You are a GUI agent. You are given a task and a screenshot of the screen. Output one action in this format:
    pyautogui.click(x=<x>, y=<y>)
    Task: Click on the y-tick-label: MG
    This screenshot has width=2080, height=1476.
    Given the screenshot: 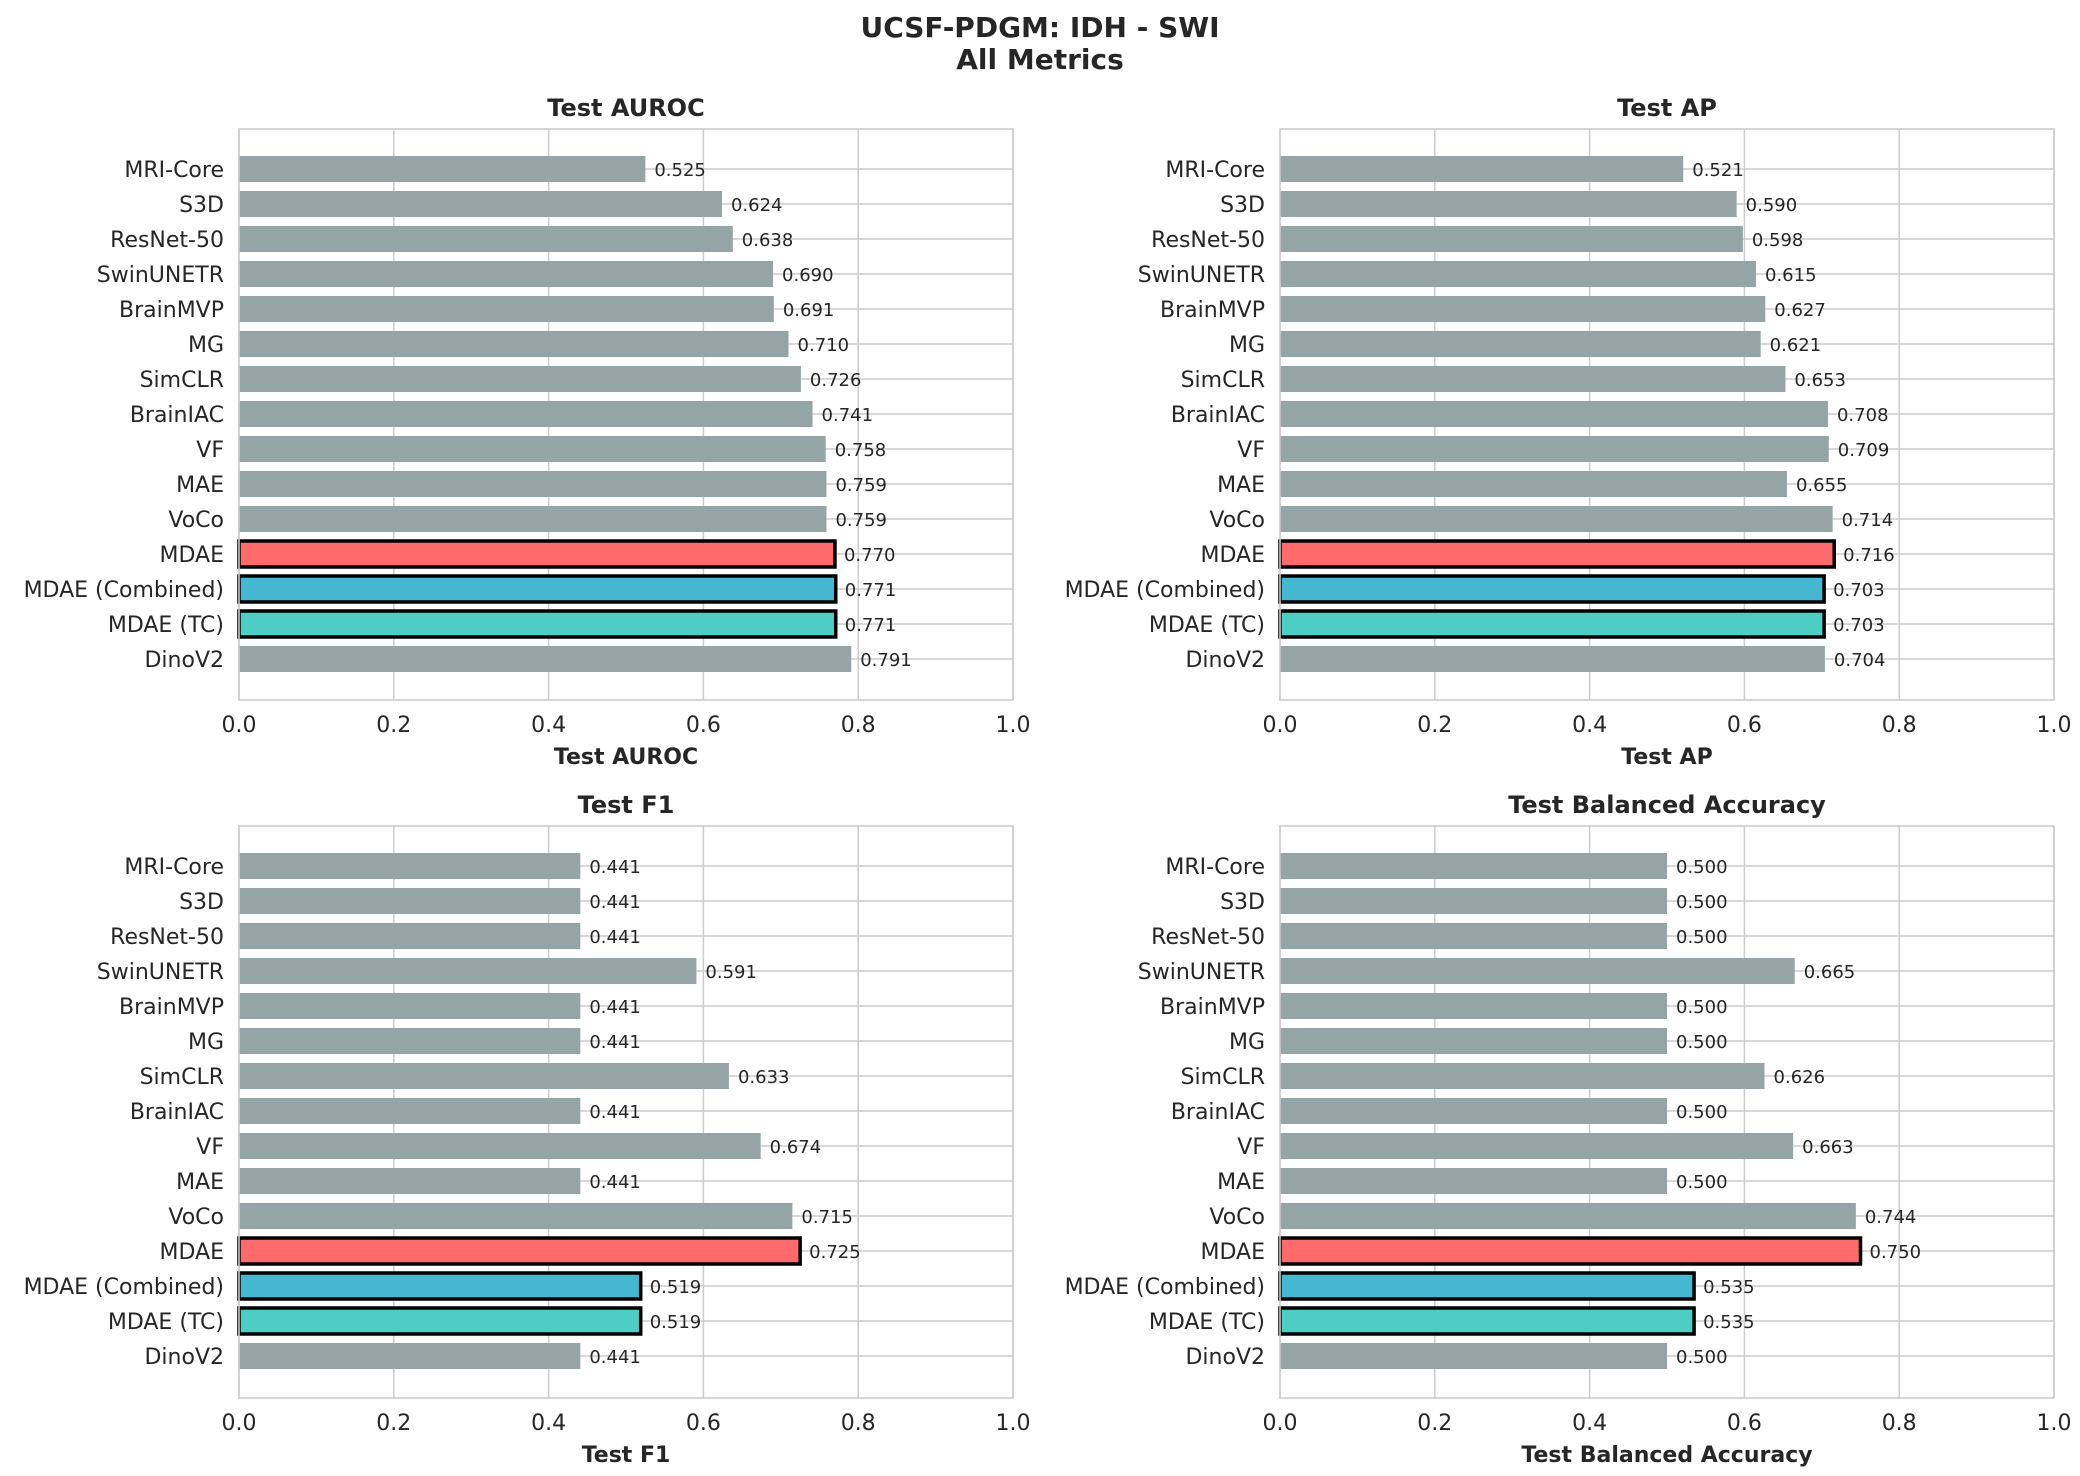 What is the action you would take?
    pyautogui.click(x=206, y=345)
    